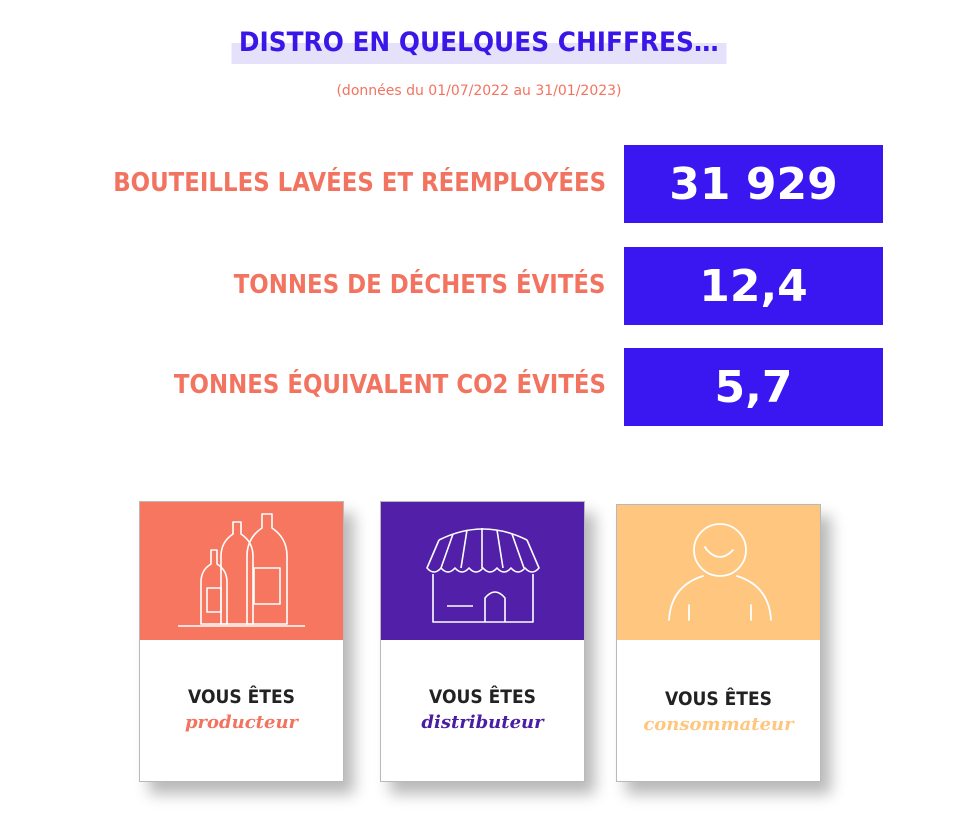  I want to click on stat-value-co2: 5,7, so click(753, 387).